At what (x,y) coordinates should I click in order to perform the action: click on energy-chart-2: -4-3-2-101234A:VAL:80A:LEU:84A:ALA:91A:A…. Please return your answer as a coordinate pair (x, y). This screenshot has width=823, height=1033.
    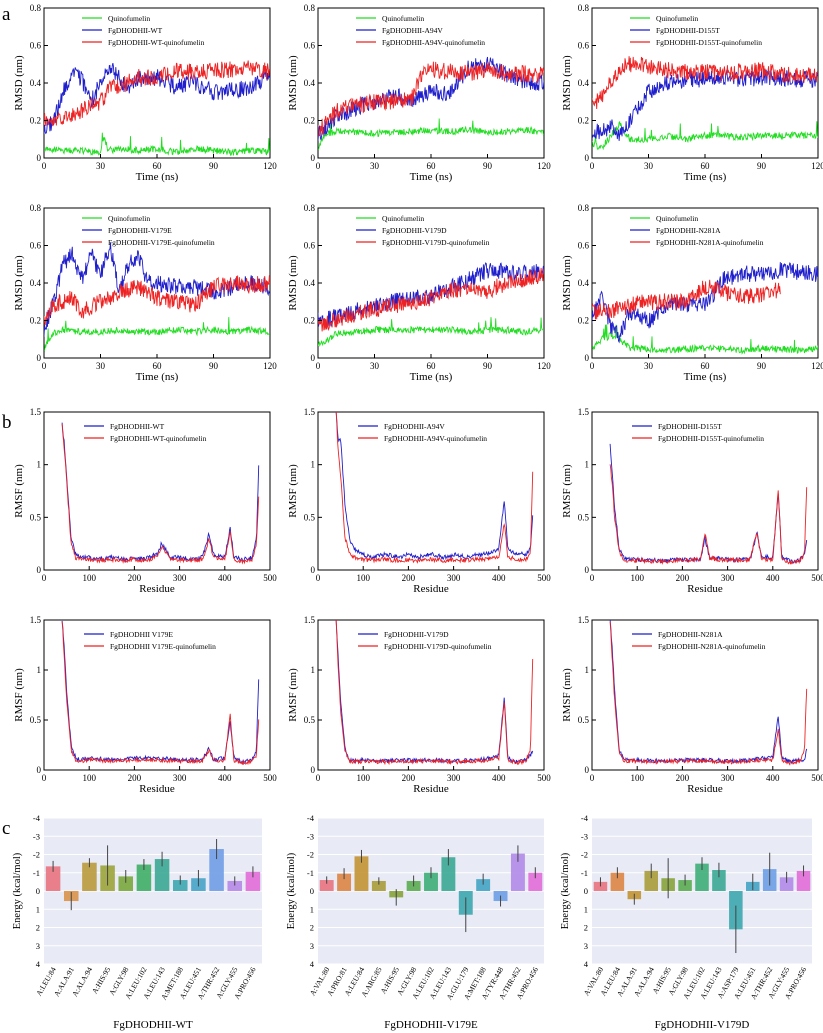
    Looking at the image, I should click on (686, 922).